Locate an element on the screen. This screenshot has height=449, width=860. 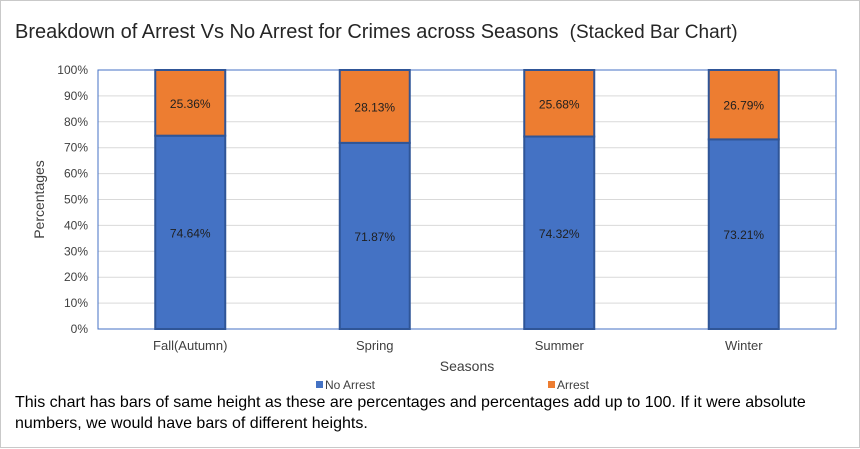
y-tick-label: 0% is located at coordinates (80, 329).